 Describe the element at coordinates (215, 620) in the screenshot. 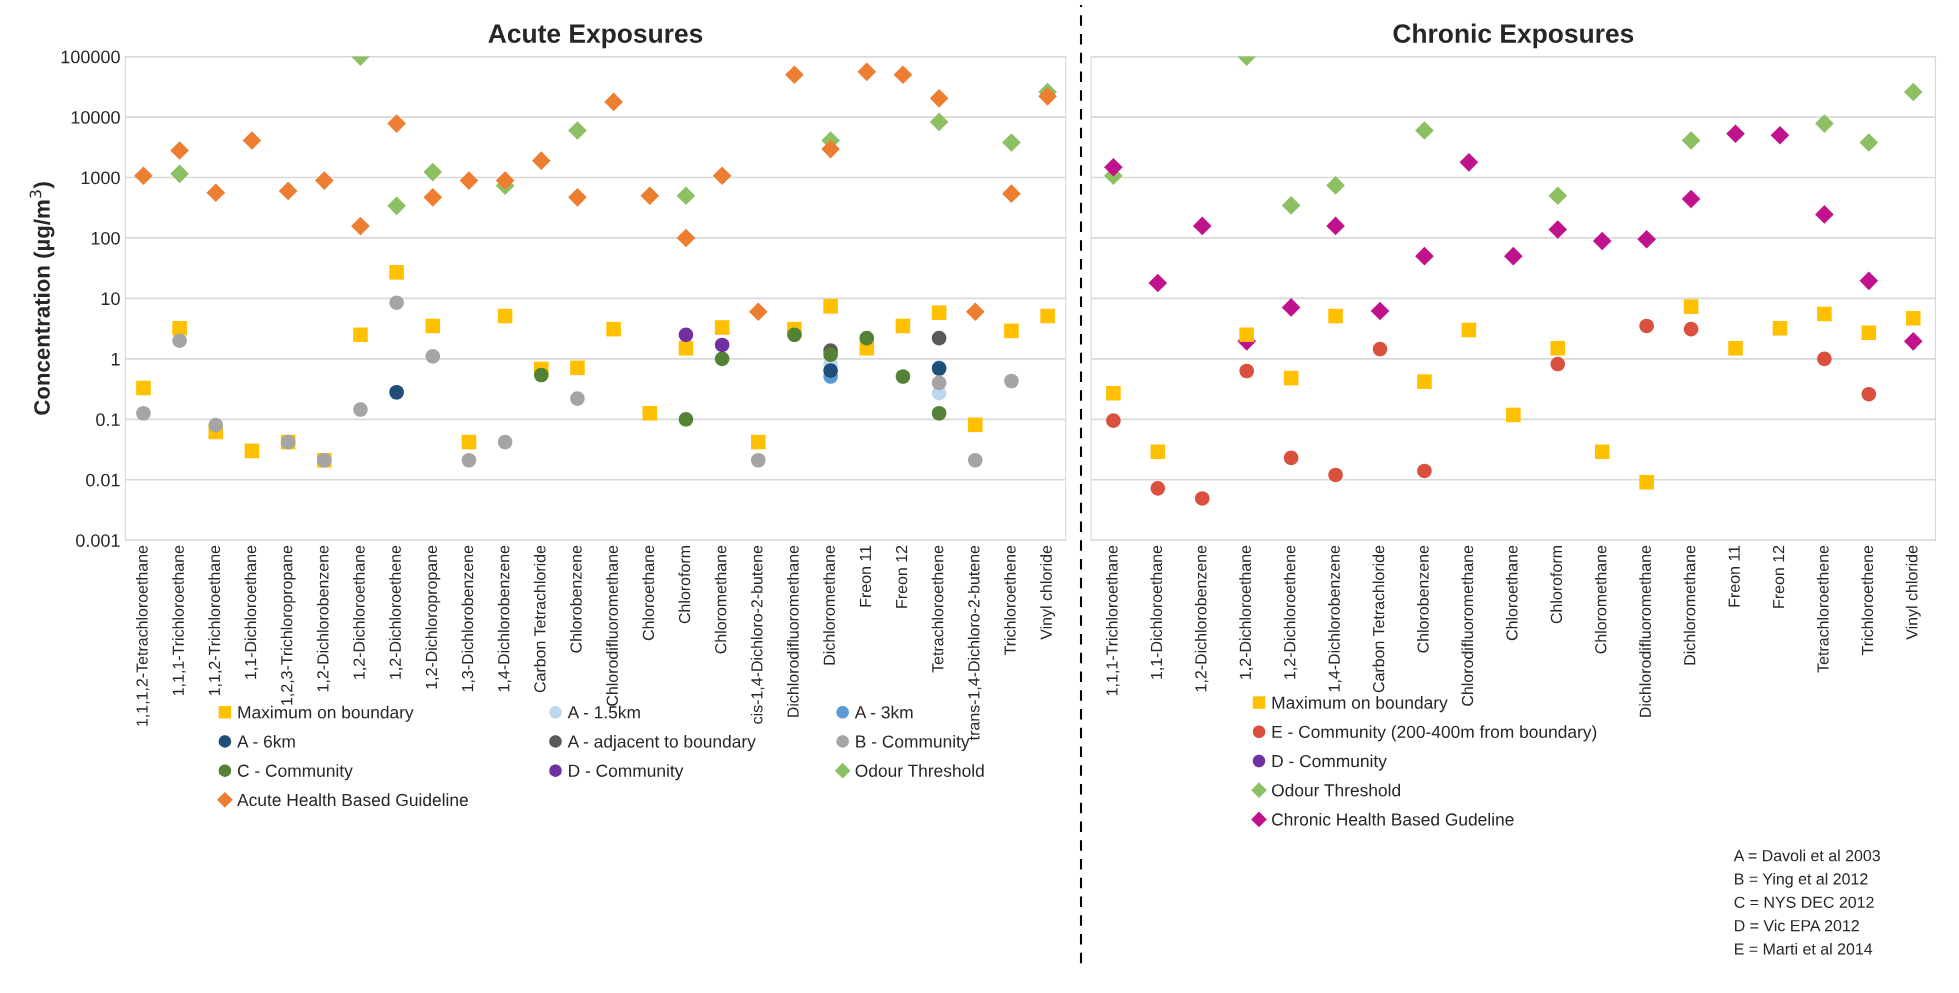

I see `x-tick-label: 1,1,2-Trichloroethane` at that location.